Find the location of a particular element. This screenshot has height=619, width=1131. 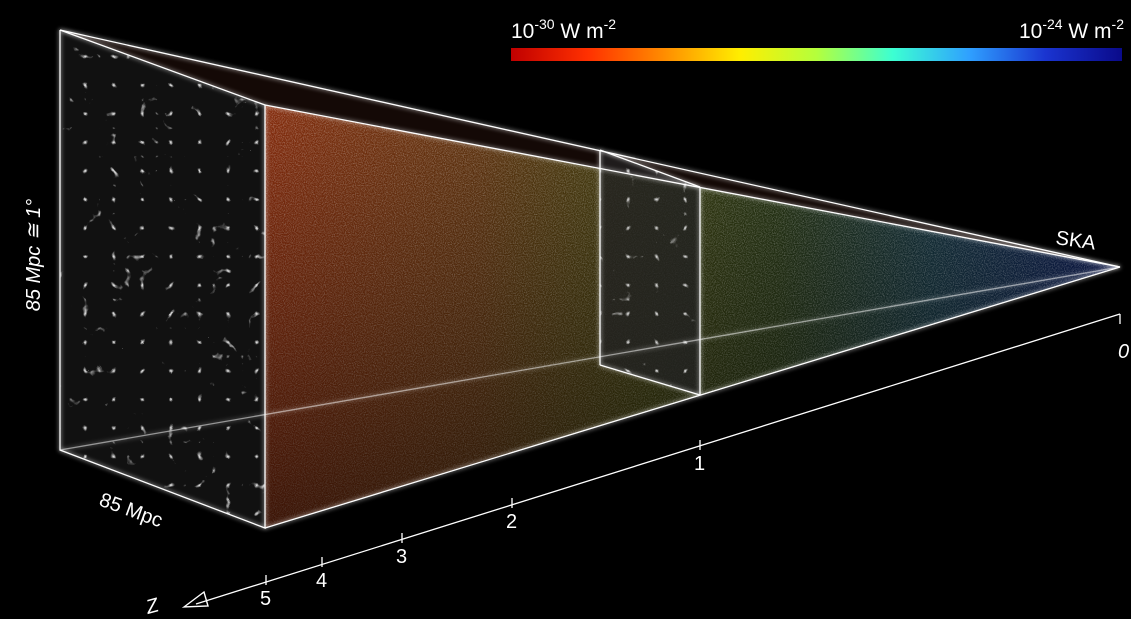

z-axis-tick-label: 3 is located at coordinates (401, 557).